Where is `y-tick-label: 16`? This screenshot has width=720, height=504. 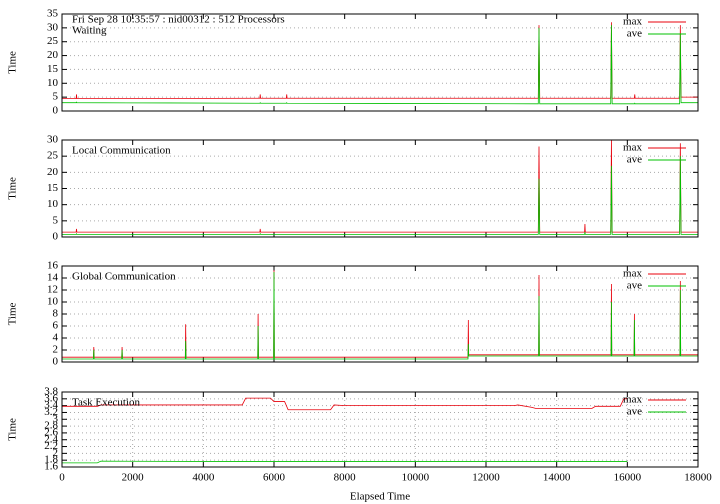 y-tick-label: 16 is located at coordinates (53, 266).